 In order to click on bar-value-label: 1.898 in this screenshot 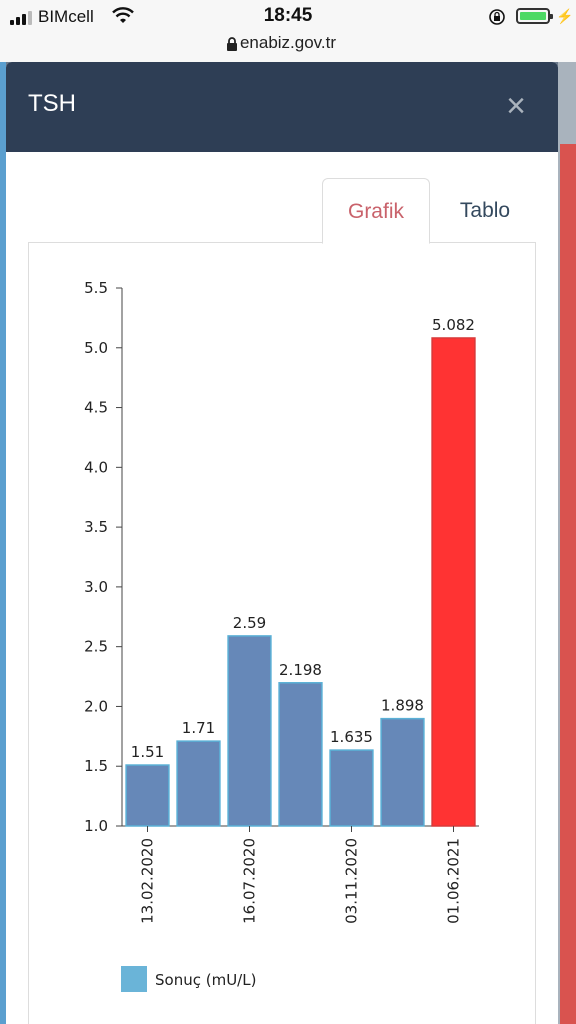, I will do `click(402, 706)`.